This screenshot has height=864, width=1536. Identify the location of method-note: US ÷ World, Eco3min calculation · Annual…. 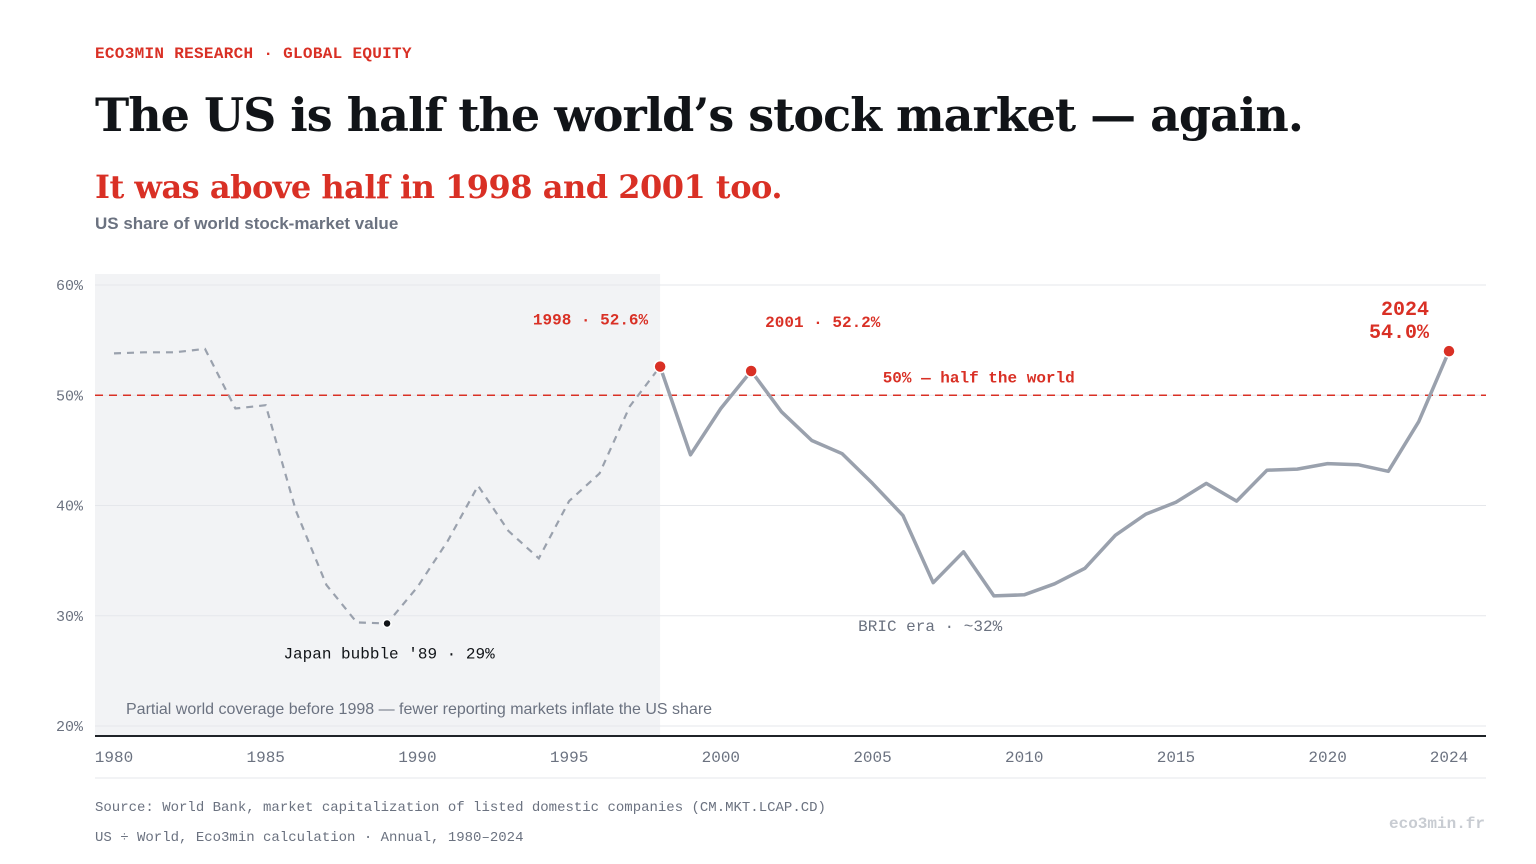
(309, 838).